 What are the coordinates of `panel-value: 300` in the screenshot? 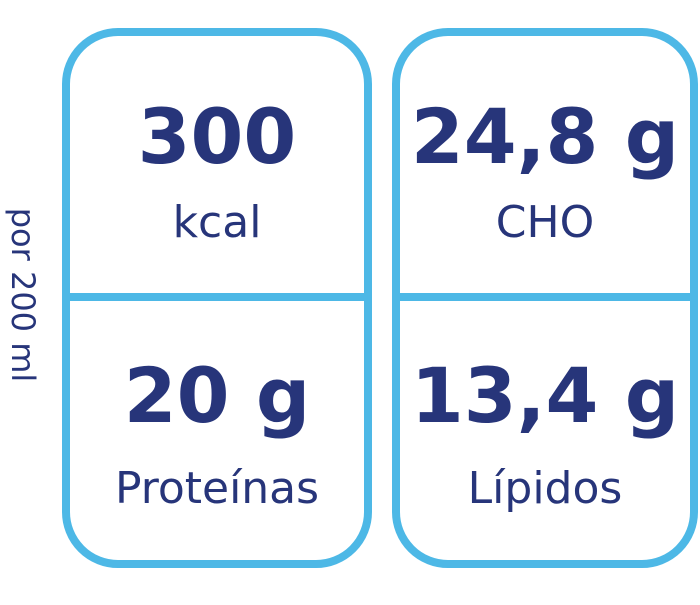 It's located at (217, 136).